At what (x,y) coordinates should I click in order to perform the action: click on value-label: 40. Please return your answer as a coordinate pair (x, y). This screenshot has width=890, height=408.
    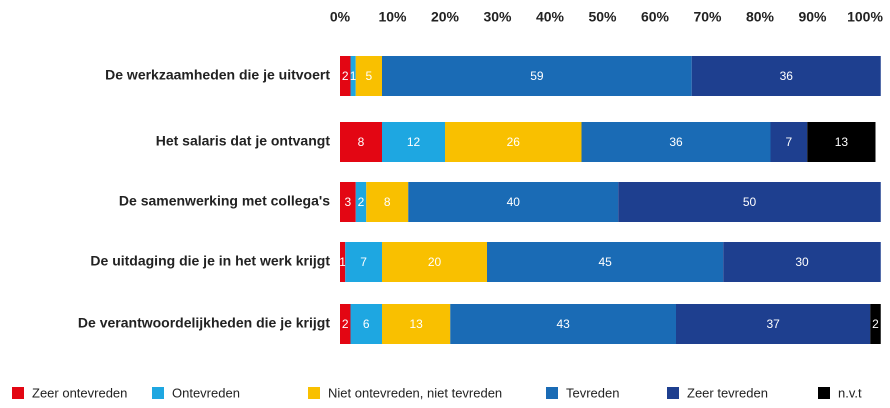
    Looking at the image, I should click on (514, 202).